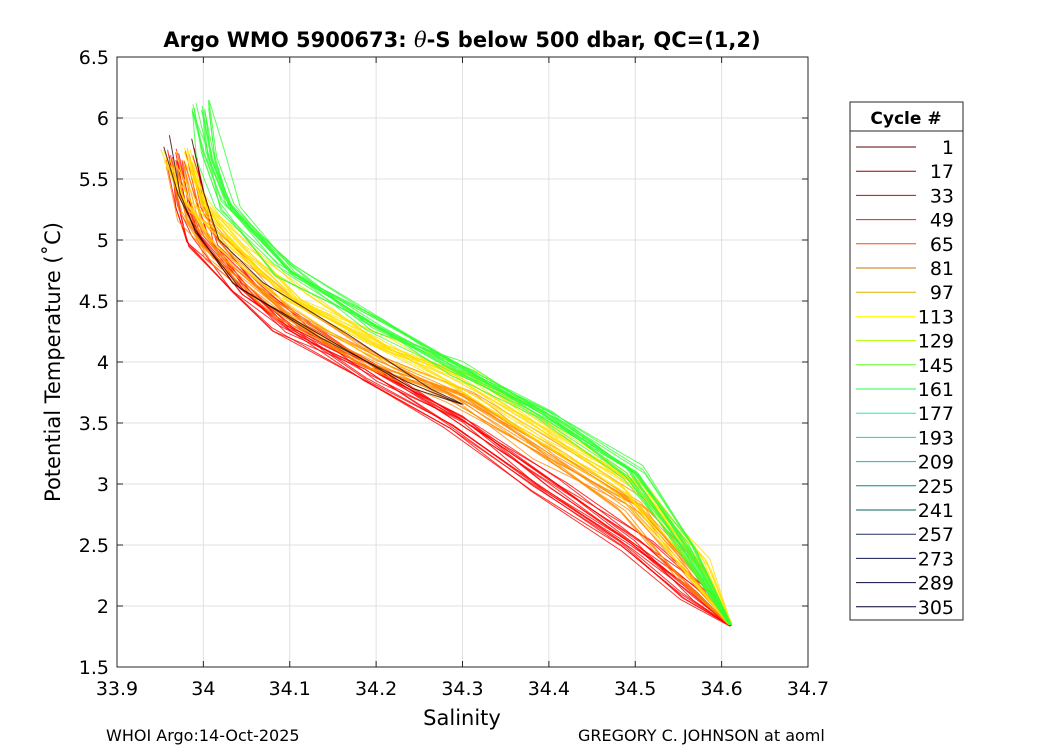 The width and height of the screenshot is (1050, 750). Describe the element at coordinates (376, 689) in the screenshot. I see `x-tick-label: 34.2` at that location.